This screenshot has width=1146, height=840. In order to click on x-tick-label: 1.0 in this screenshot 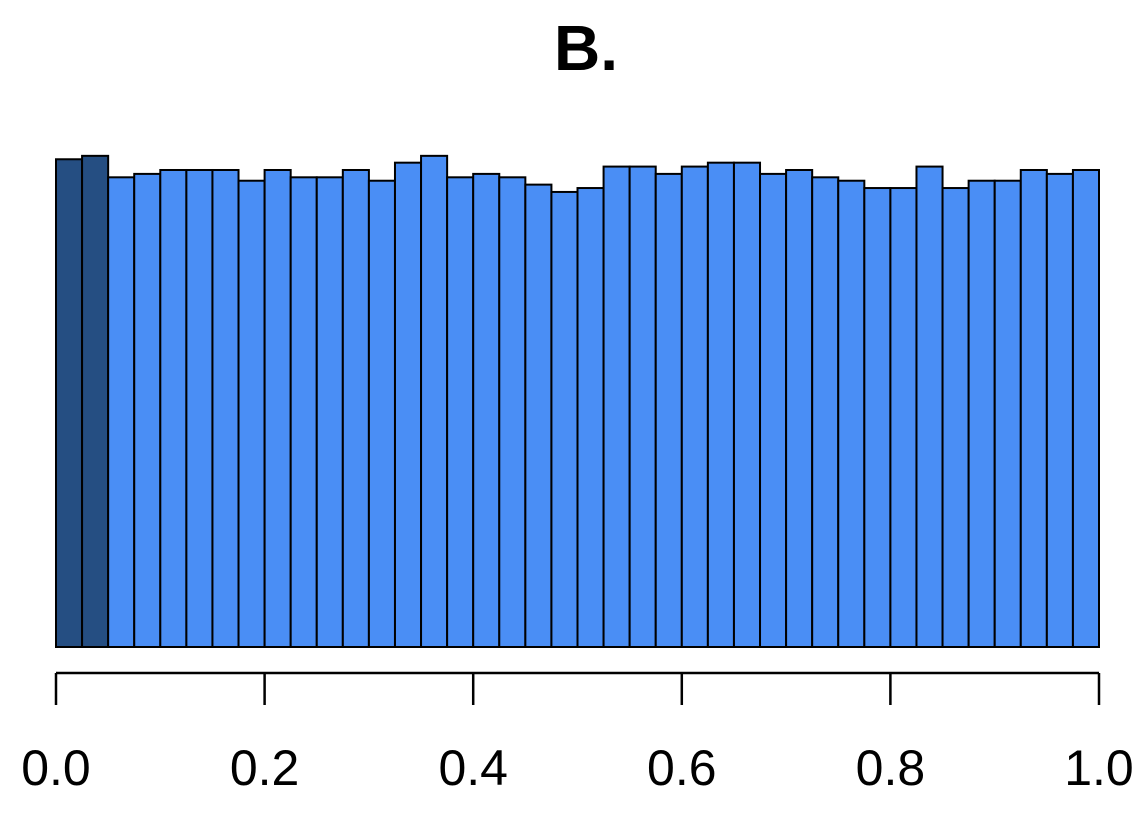, I will do `click(1099, 768)`.